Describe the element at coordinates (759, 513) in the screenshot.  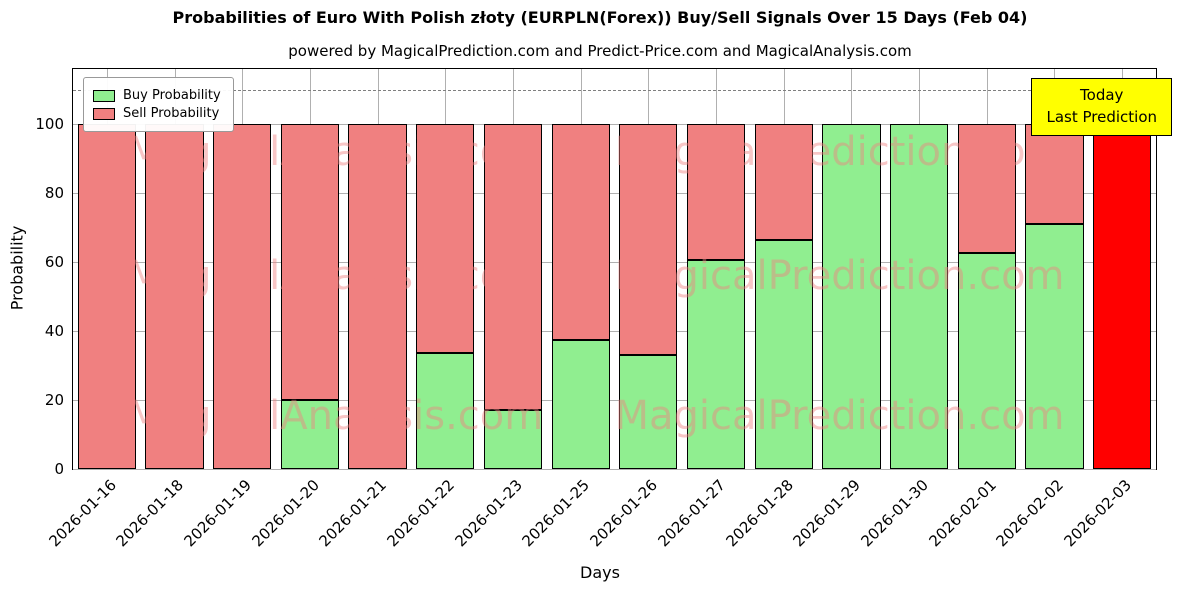
I see `x-tick-label: 2026-01-28` at that location.